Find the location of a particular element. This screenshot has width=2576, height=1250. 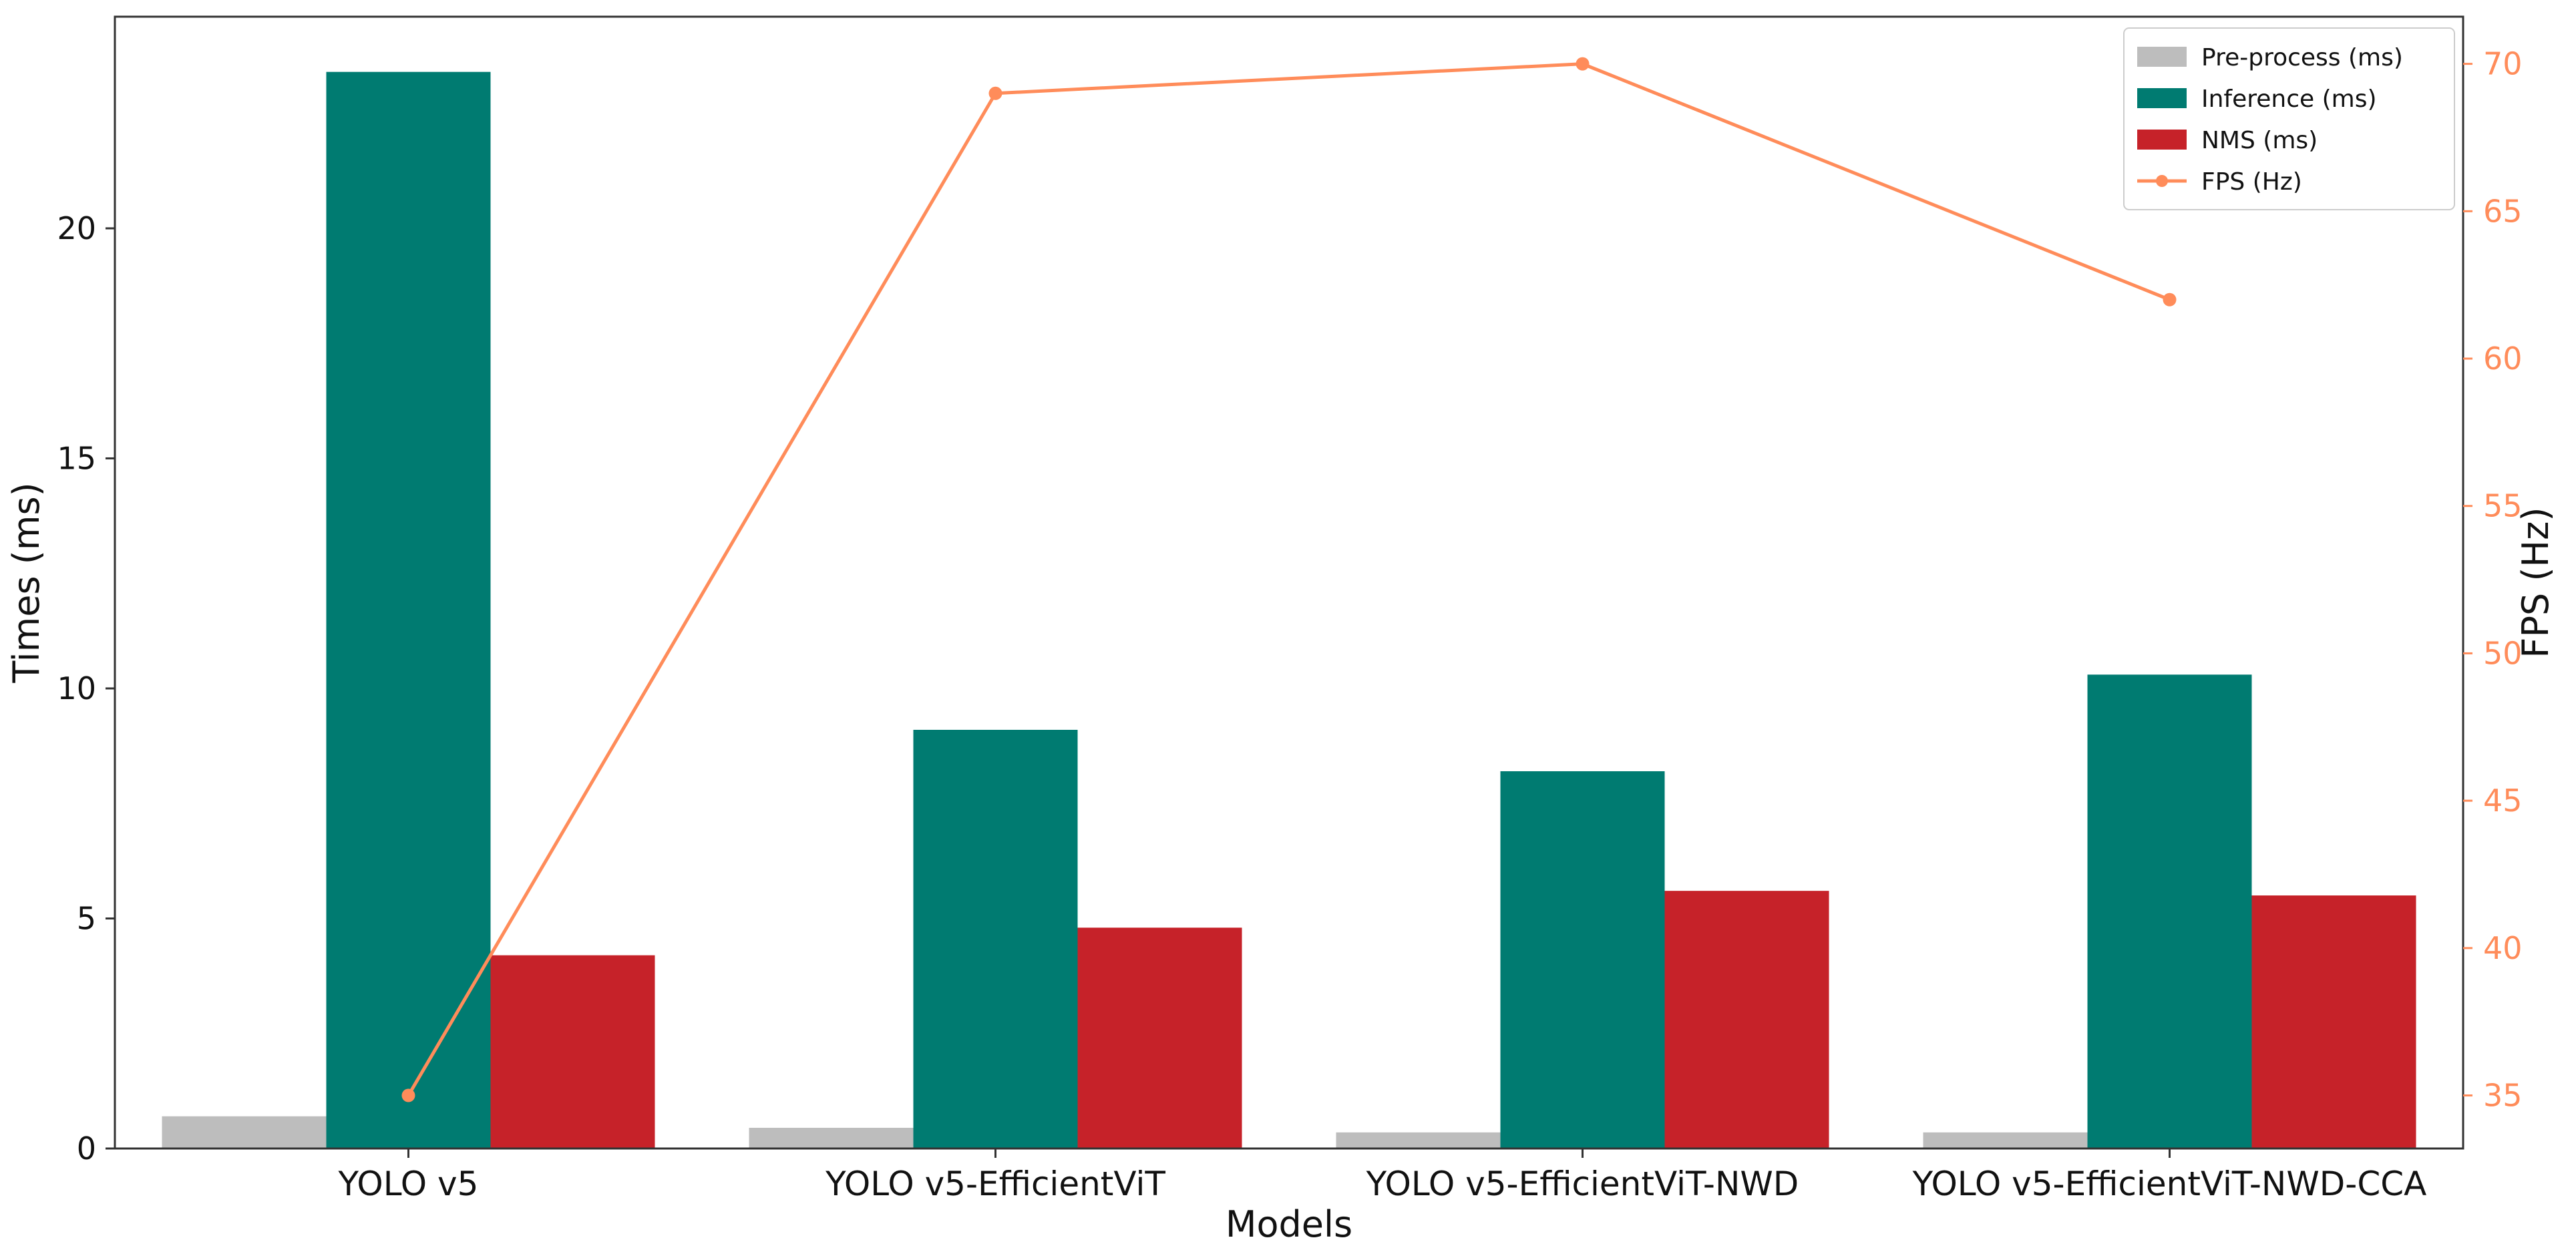

x-tick-label: YOLO v5-EfficientViT is located at coordinates (995, 1184).